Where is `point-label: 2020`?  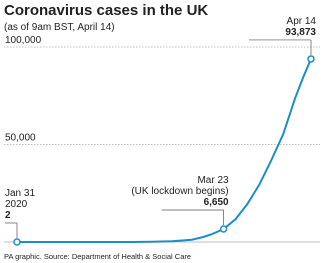 point-label: 2020 is located at coordinates (16, 204).